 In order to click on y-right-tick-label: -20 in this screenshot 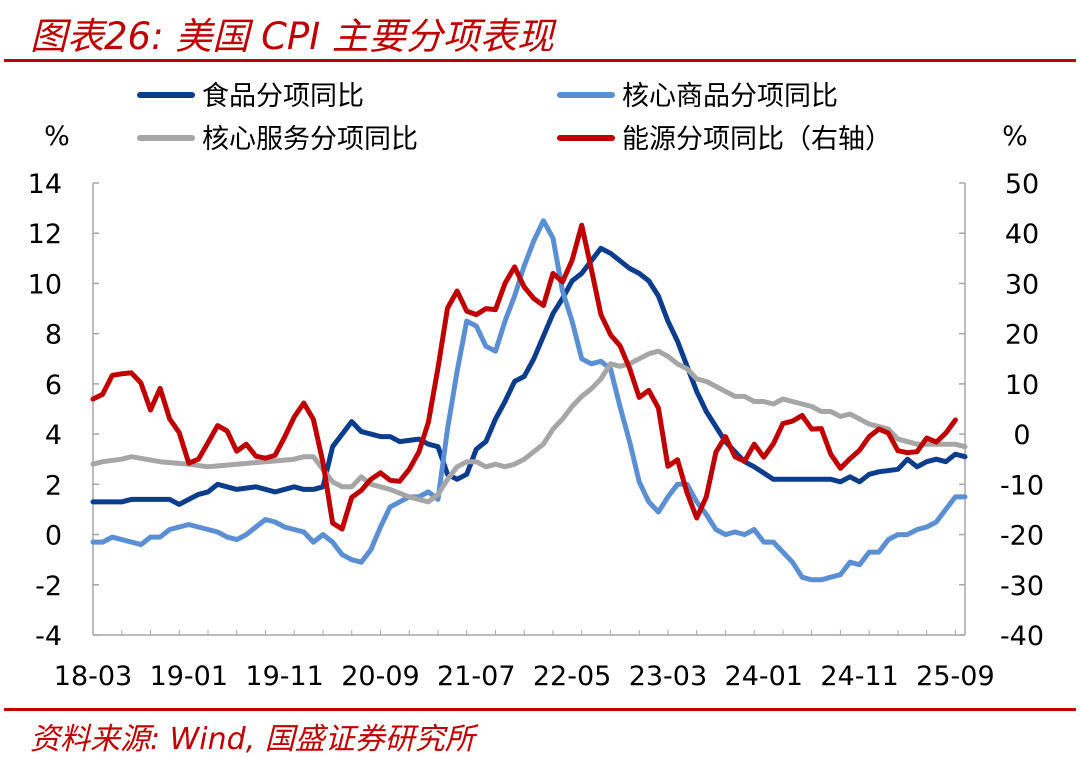, I will do `click(1022, 536)`.